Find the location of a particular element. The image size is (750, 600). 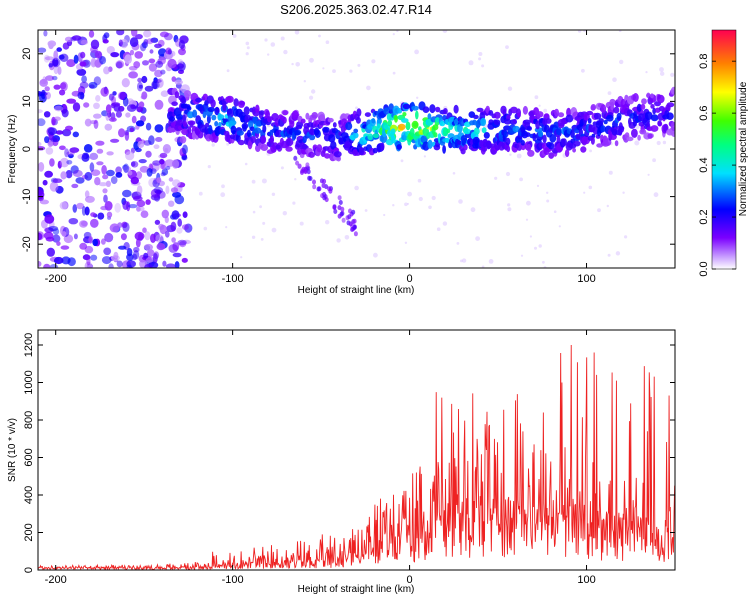

spectrogram-xtick-label: -100 is located at coordinates (233, 279).